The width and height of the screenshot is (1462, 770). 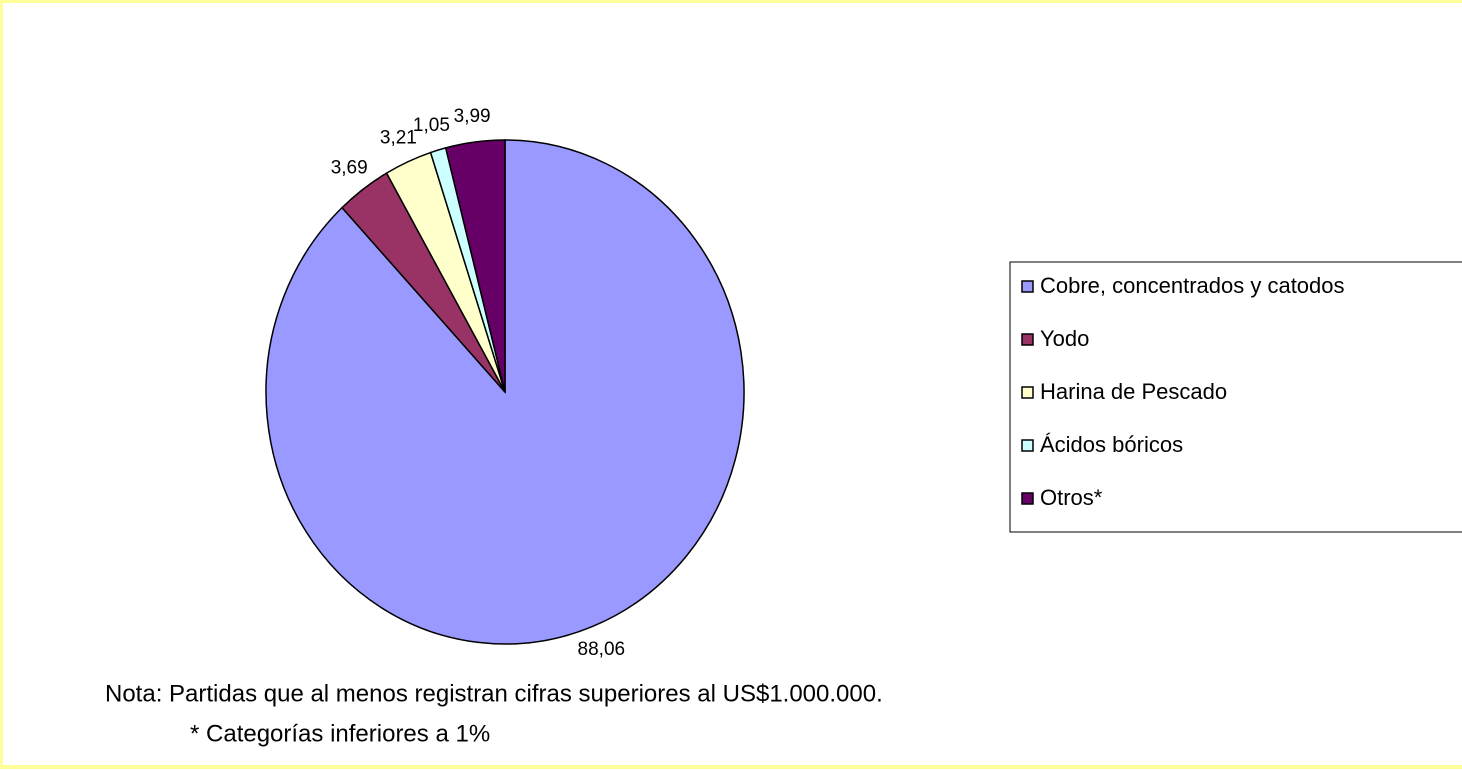 What do you see at coordinates (431, 125) in the screenshot?
I see `data-label: 1,05` at bounding box center [431, 125].